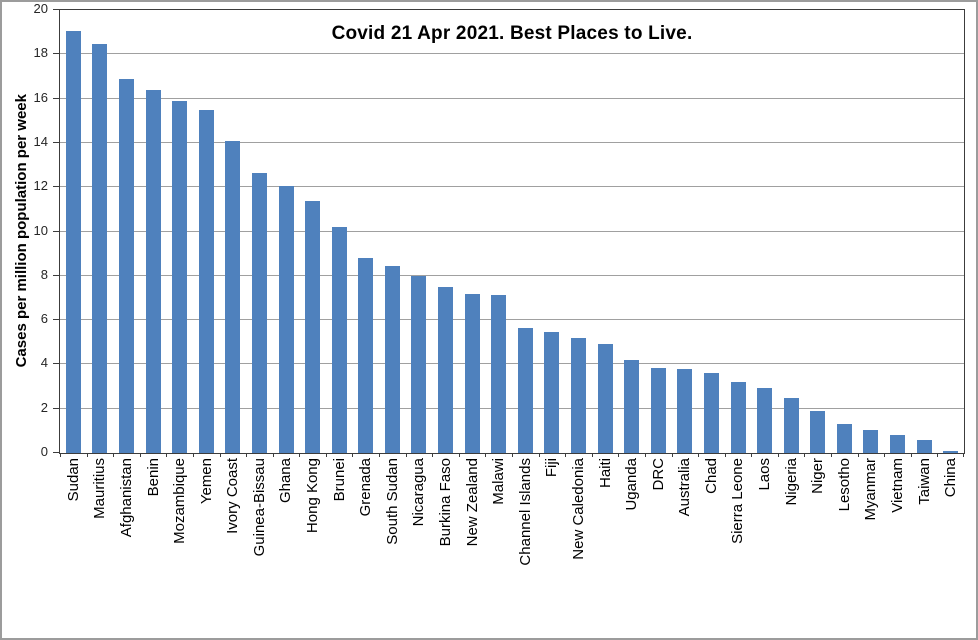 The image size is (978, 640). What do you see at coordinates (286, 549) in the screenshot?
I see `x-tick-label: Ghana` at bounding box center [286, 549].